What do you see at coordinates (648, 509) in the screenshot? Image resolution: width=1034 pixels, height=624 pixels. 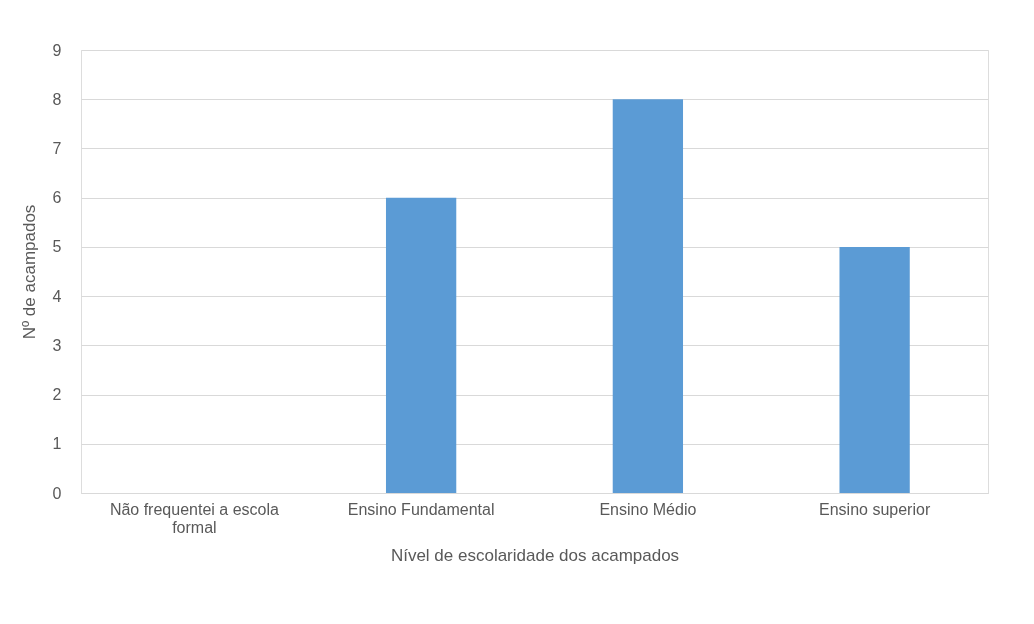 I see `x-tick-label: Ensino Médio` at bounding box center [648, 509].